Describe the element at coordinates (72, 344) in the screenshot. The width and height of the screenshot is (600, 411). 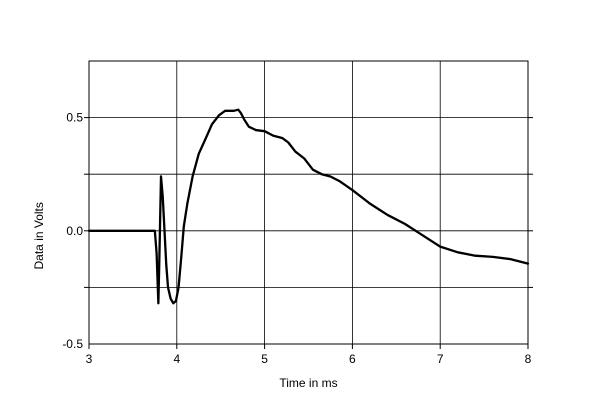
I see `y-tick-label: -0.5` at that location.